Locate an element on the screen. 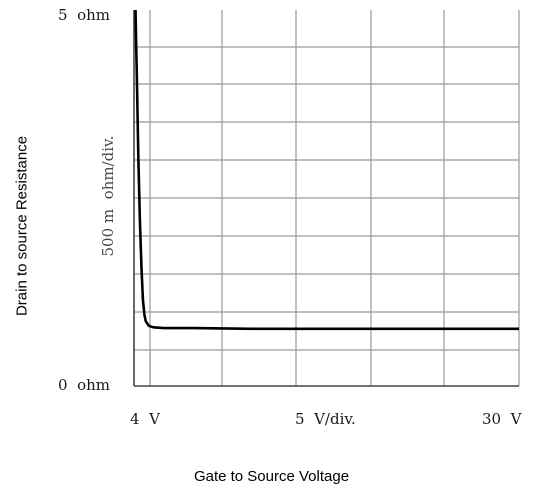  x-min-tick-label: 4 V is located at coordinates (145, 419).